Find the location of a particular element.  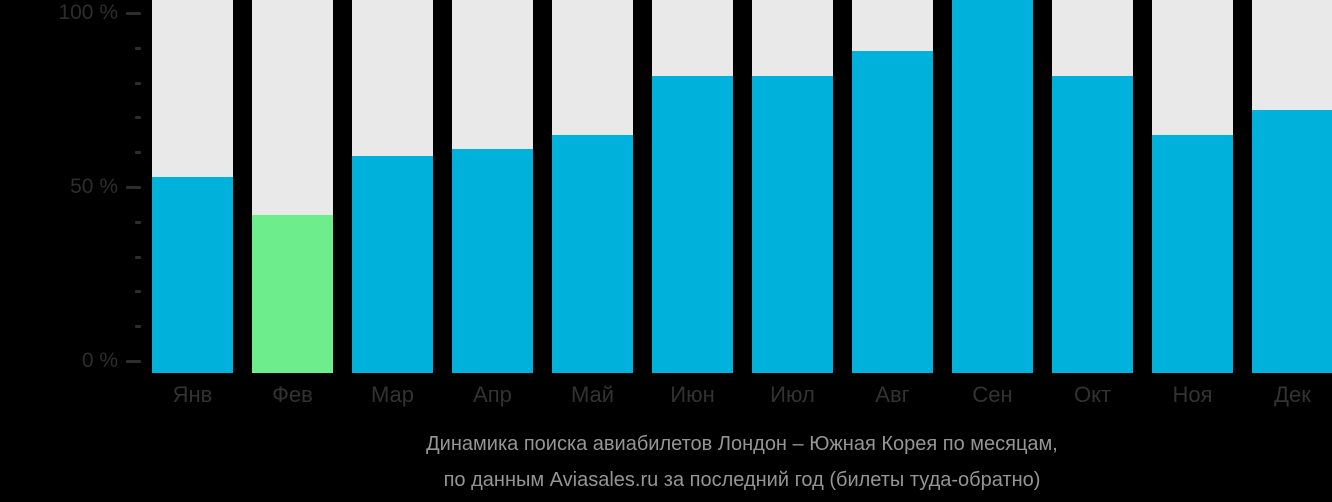

x-axis-label-jun: Июн is located at coordinates (692, 394).